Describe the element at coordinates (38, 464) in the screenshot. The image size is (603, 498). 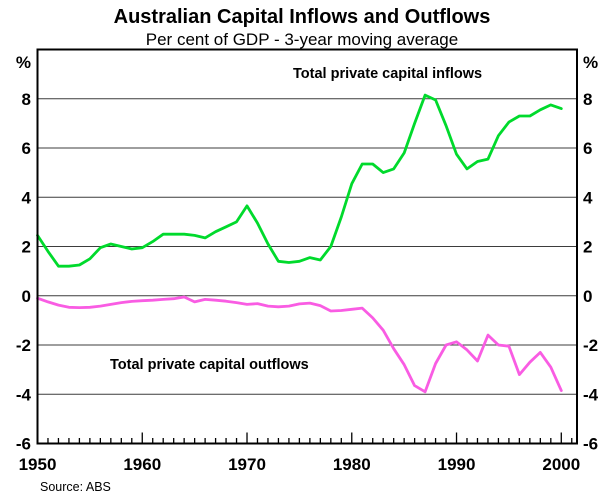
I see `x-axis-tick-label: 1950` at that location.